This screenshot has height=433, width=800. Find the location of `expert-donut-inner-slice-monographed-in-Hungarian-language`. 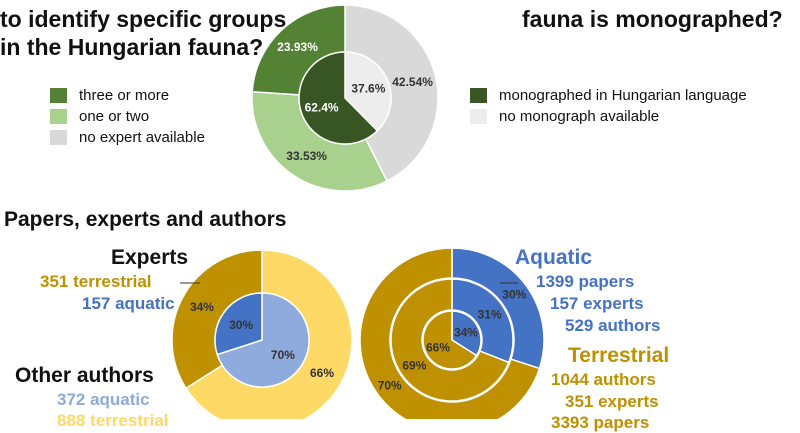

expert-donut-inner-slice-monographed-in-Hungarian-language is located at coordinates (338, 98).